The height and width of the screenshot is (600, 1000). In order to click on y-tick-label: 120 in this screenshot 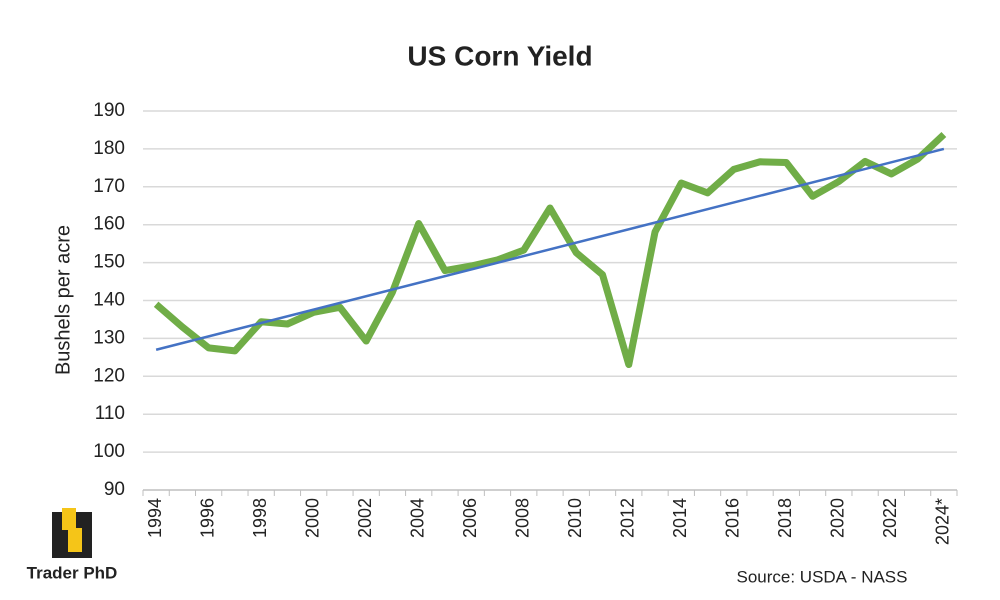, I will do `click(109, 375)`.